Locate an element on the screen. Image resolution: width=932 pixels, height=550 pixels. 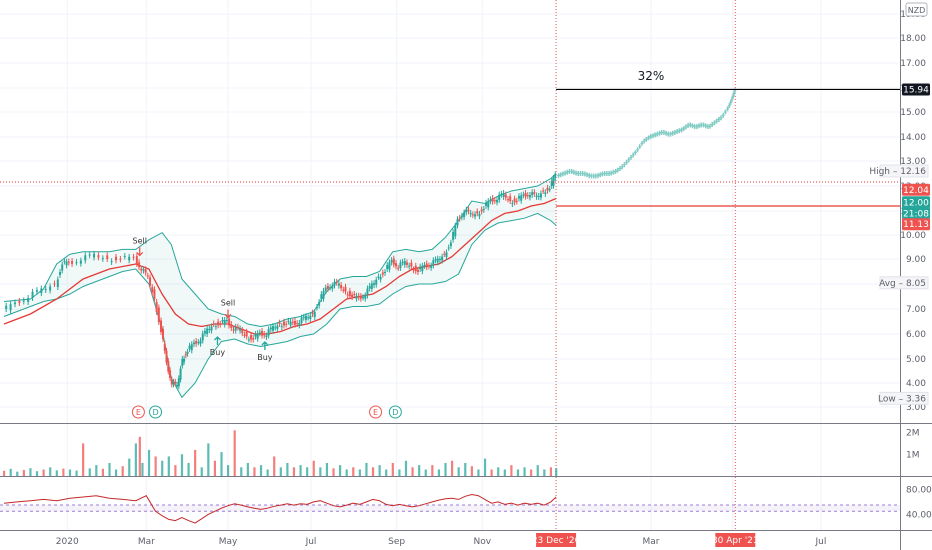
time-tick-label: Sep is located at coordinates (396, 542).